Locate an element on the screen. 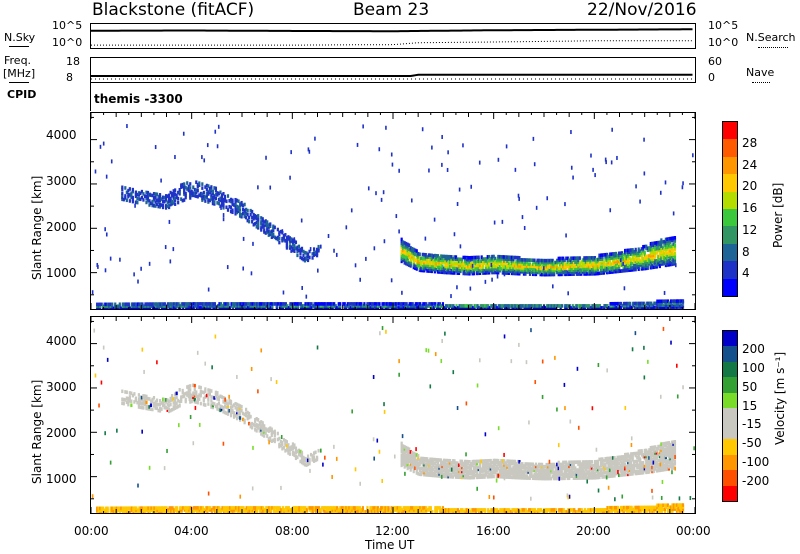 The width and height of the screenshot is (800, 554). sparse-echo is located at coordinates (611, 162).